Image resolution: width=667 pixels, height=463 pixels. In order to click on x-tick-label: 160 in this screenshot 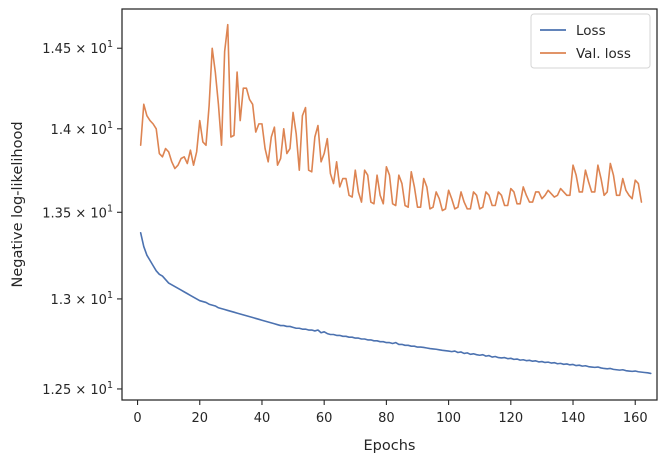, I will do `click(635, 418)`.